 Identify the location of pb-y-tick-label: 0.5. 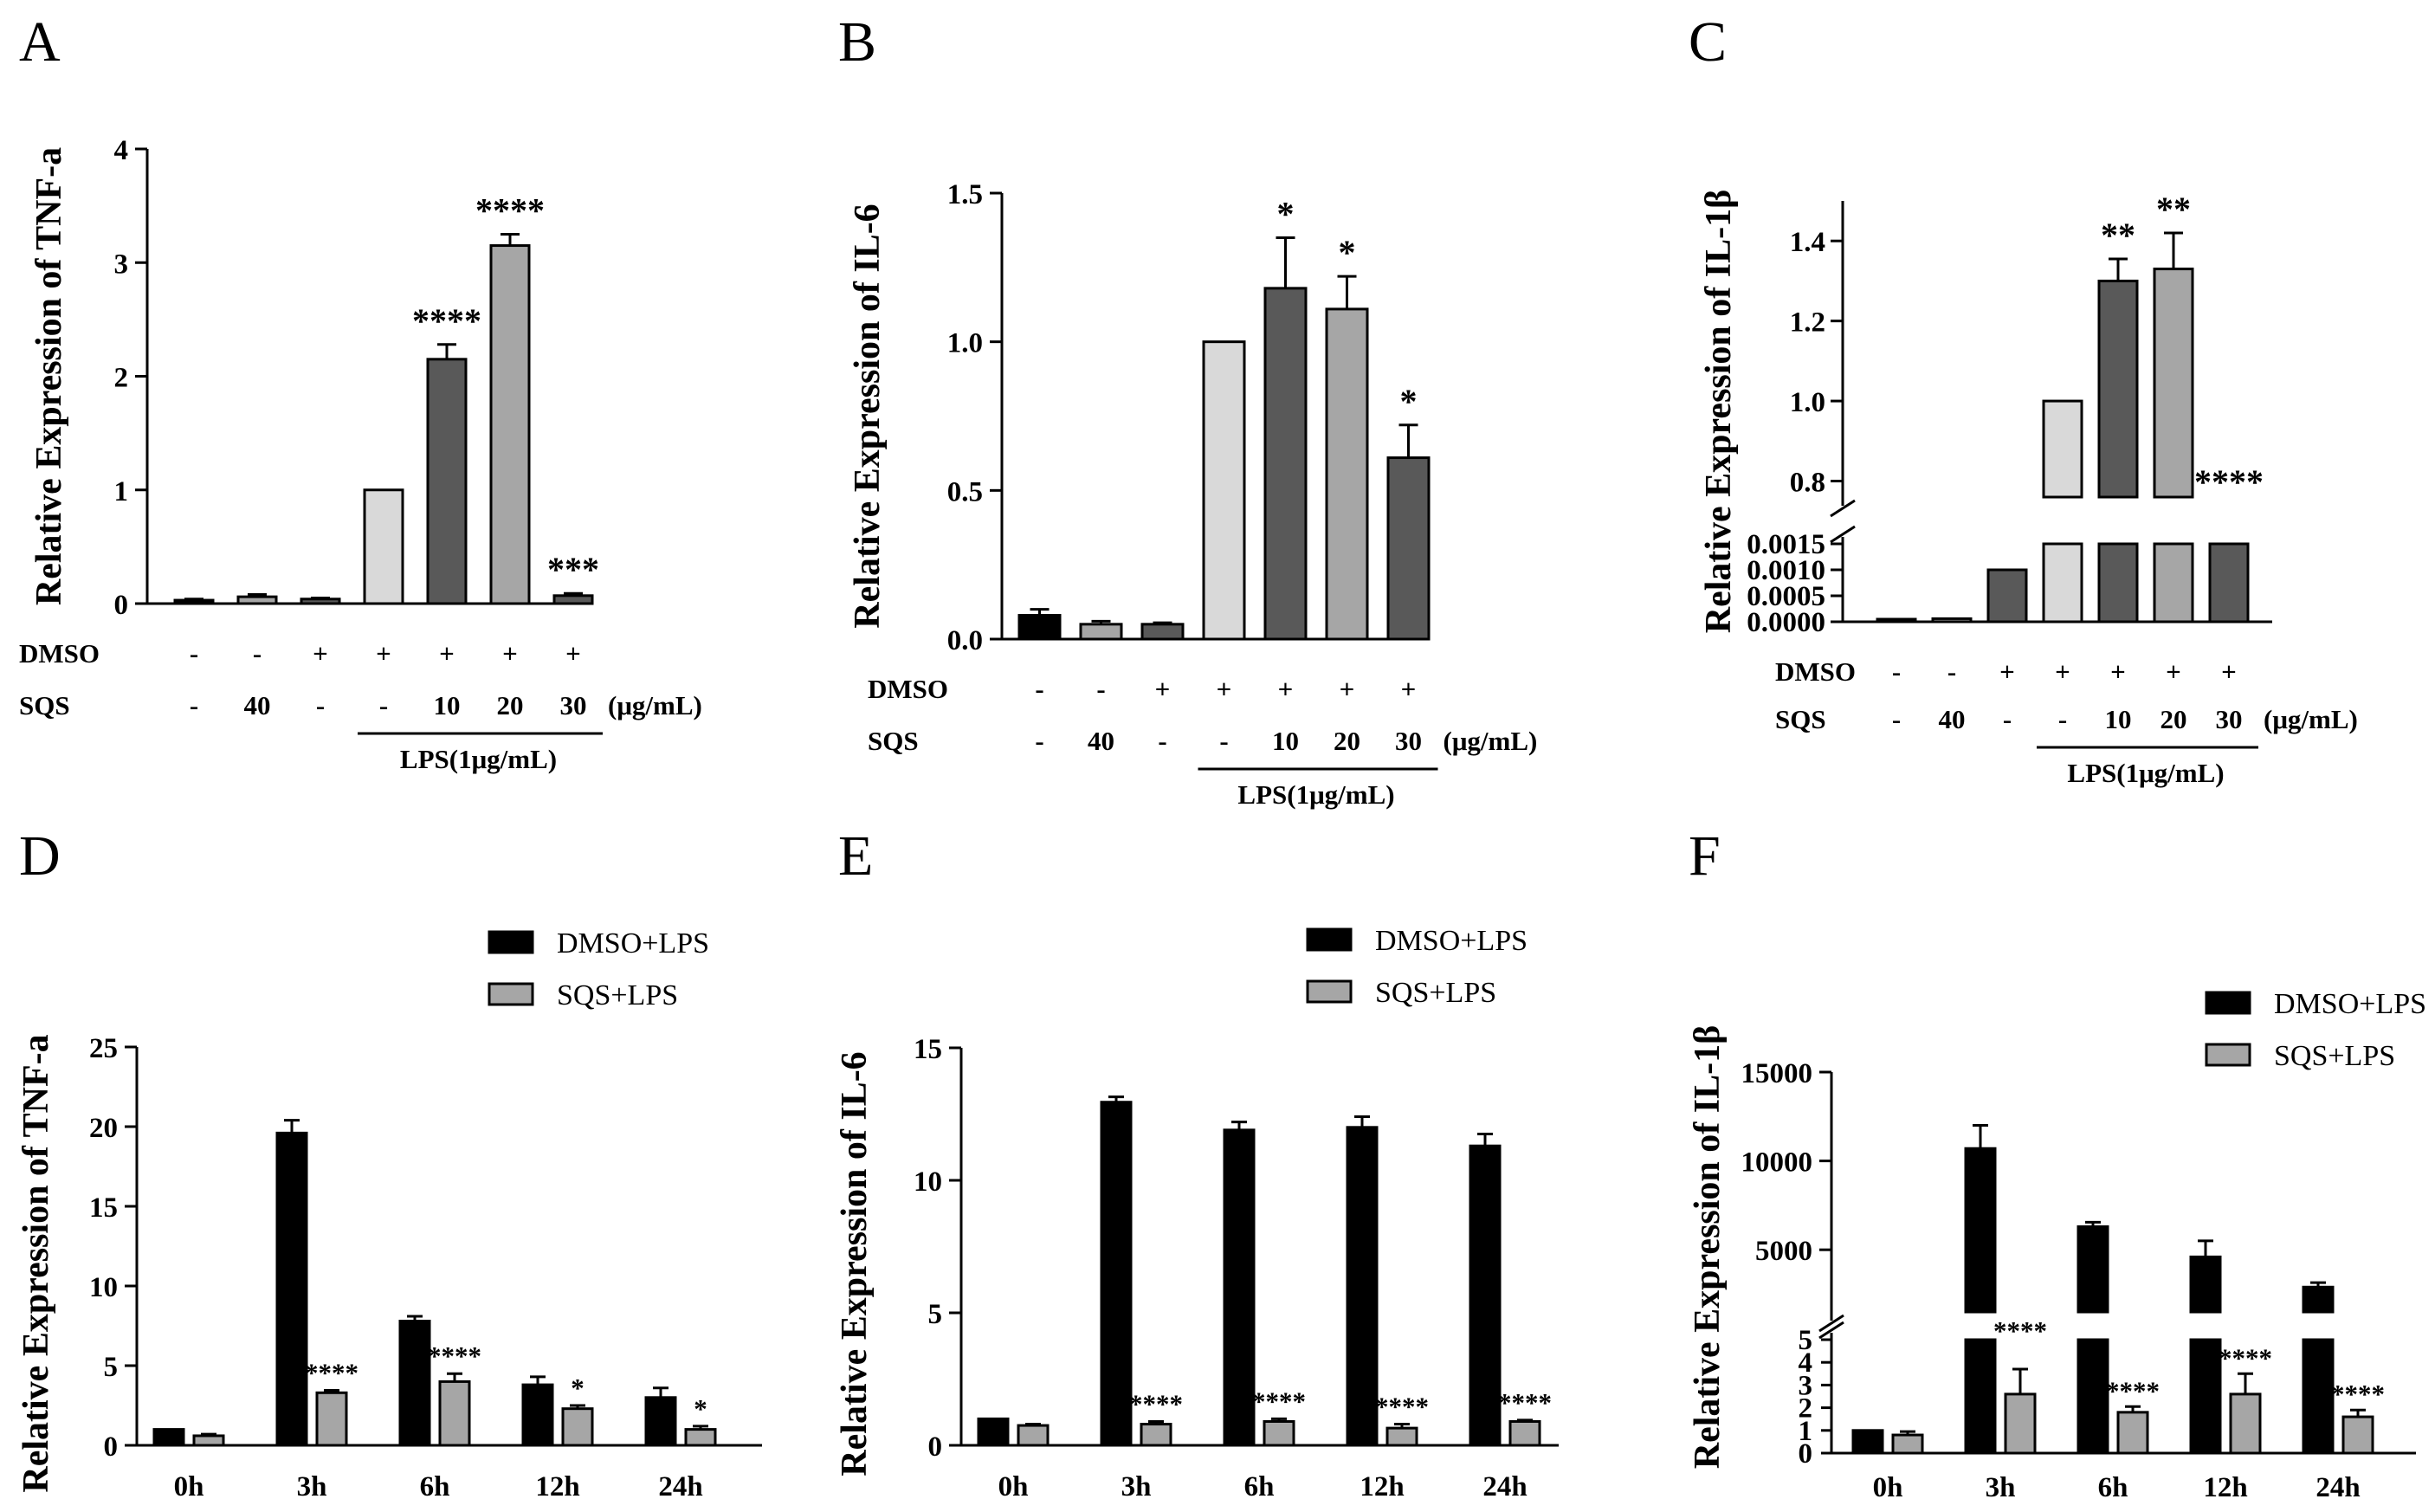
(965, 491).